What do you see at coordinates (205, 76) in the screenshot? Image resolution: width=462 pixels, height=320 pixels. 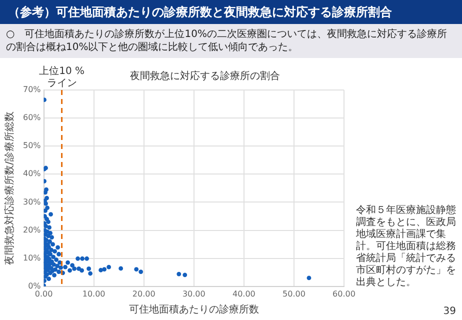 I see `text: 夜間救急に対応する診療所の割合` at bounding box center [205, 76].